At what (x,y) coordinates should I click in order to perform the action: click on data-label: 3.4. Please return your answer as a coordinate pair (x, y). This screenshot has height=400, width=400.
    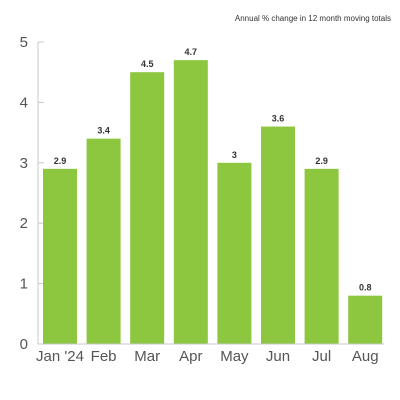
    Looking at the image, I should click on (103, 131).